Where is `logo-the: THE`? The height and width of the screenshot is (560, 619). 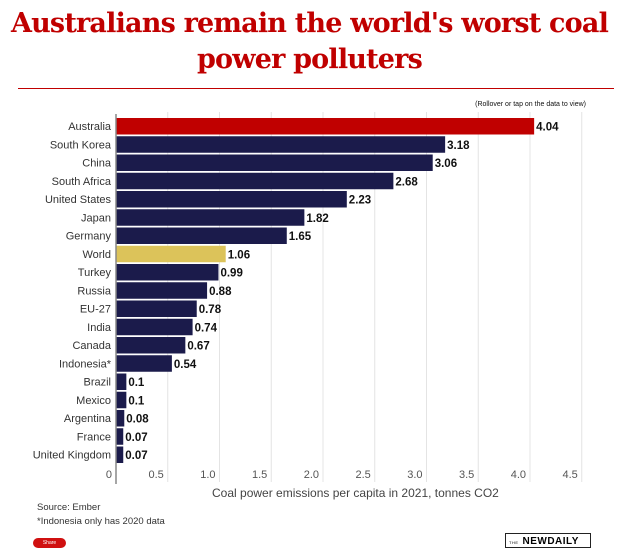 logo-the: THE is located at coordinates (514, 542).